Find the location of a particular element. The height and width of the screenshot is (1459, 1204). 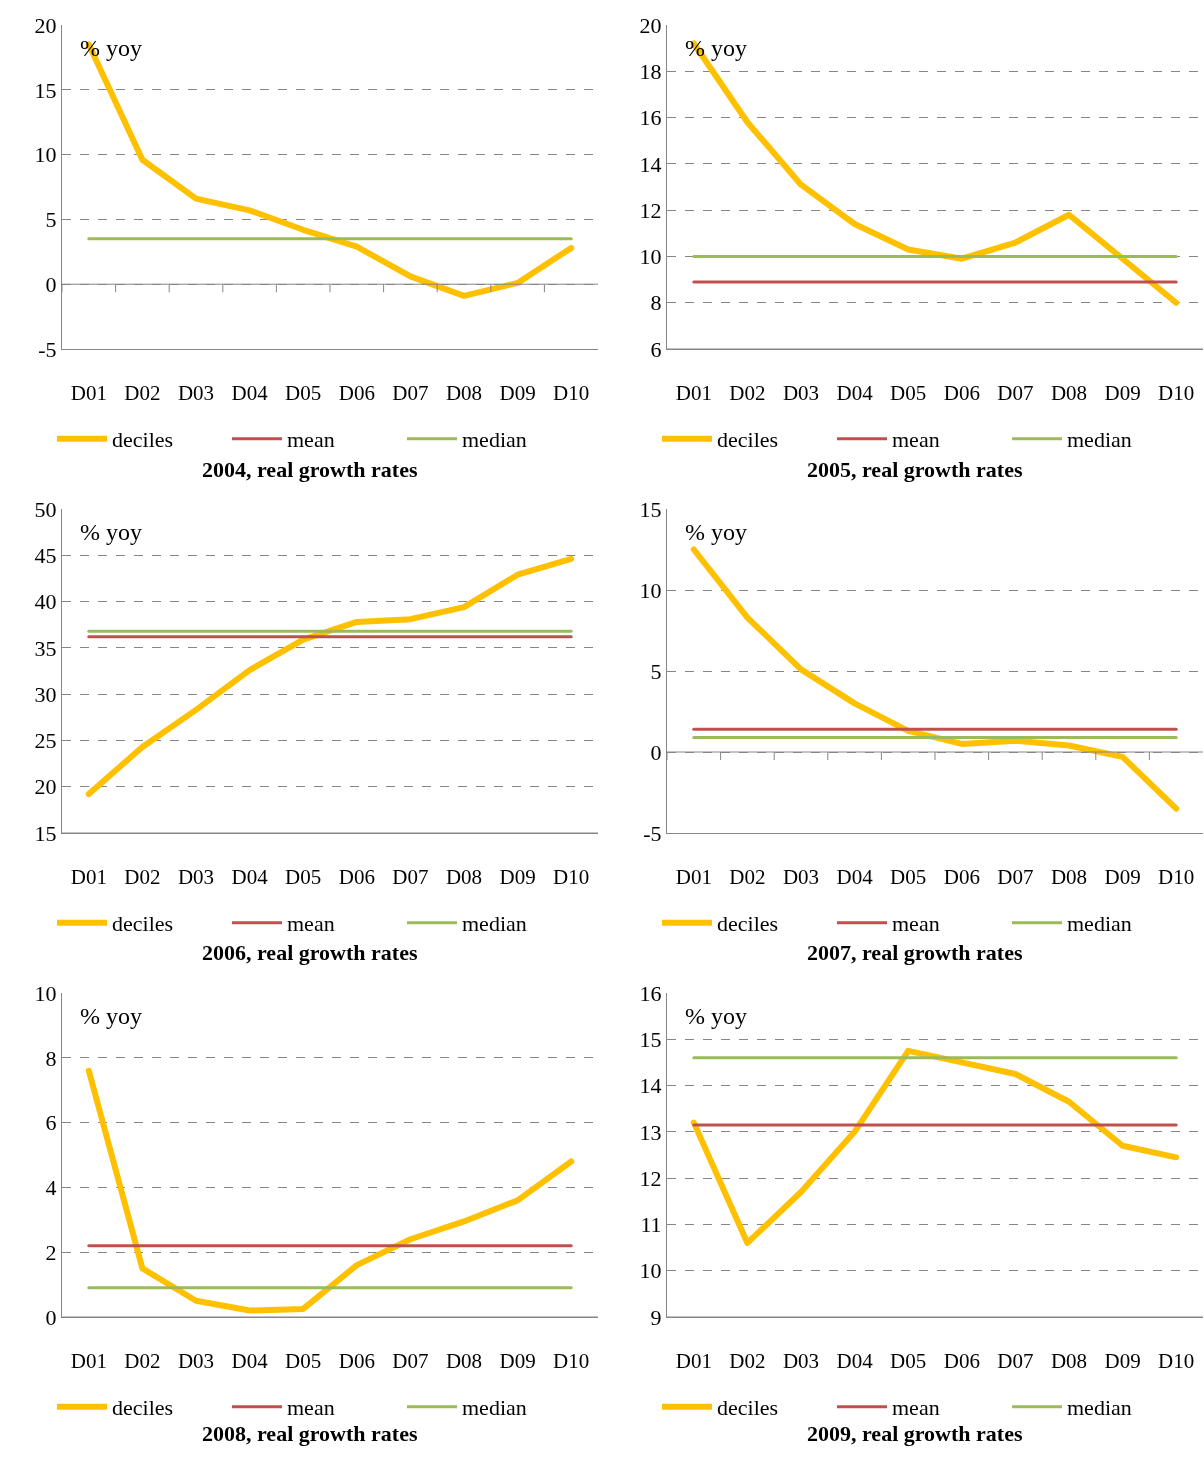

text: 2007, real growth rates is located at coordinates (915, 952).